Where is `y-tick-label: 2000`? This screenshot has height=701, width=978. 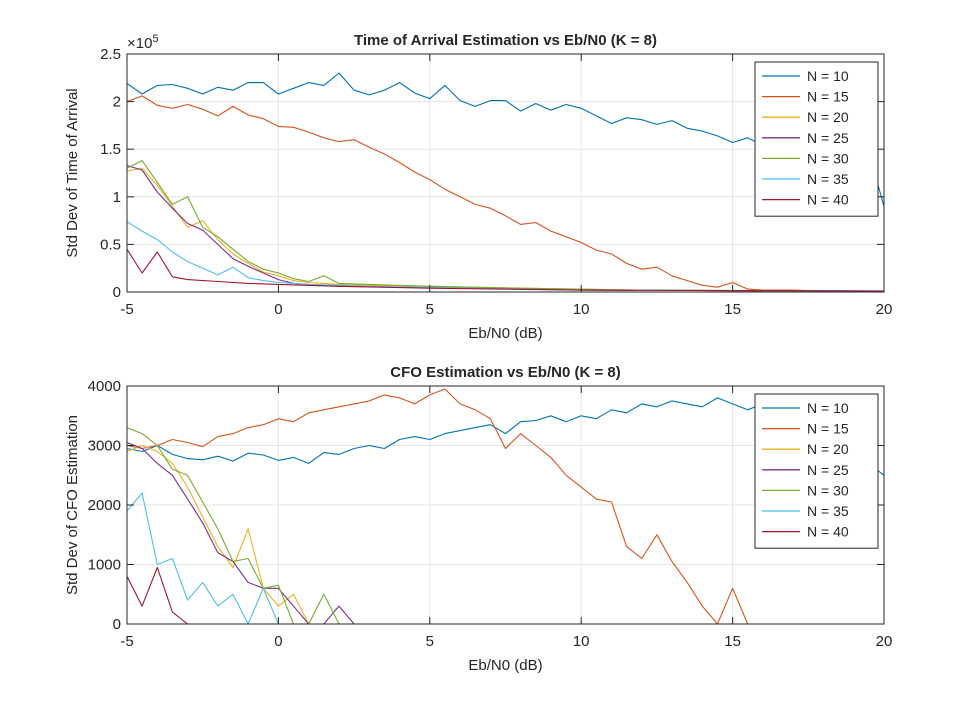
y-tick-label: 2000 is located at coordinates (104, 505).